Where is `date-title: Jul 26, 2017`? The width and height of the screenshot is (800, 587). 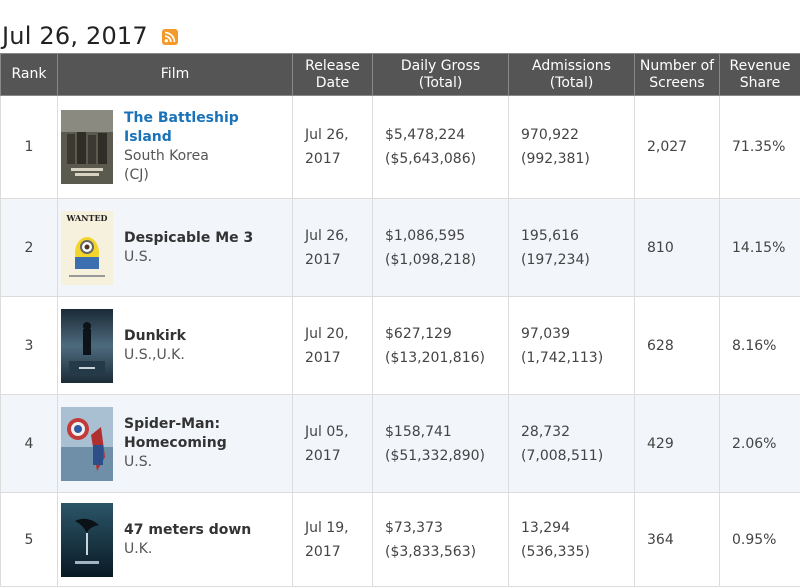
date-title: Jul 26, 2017 is located at coordinates (75, 36).